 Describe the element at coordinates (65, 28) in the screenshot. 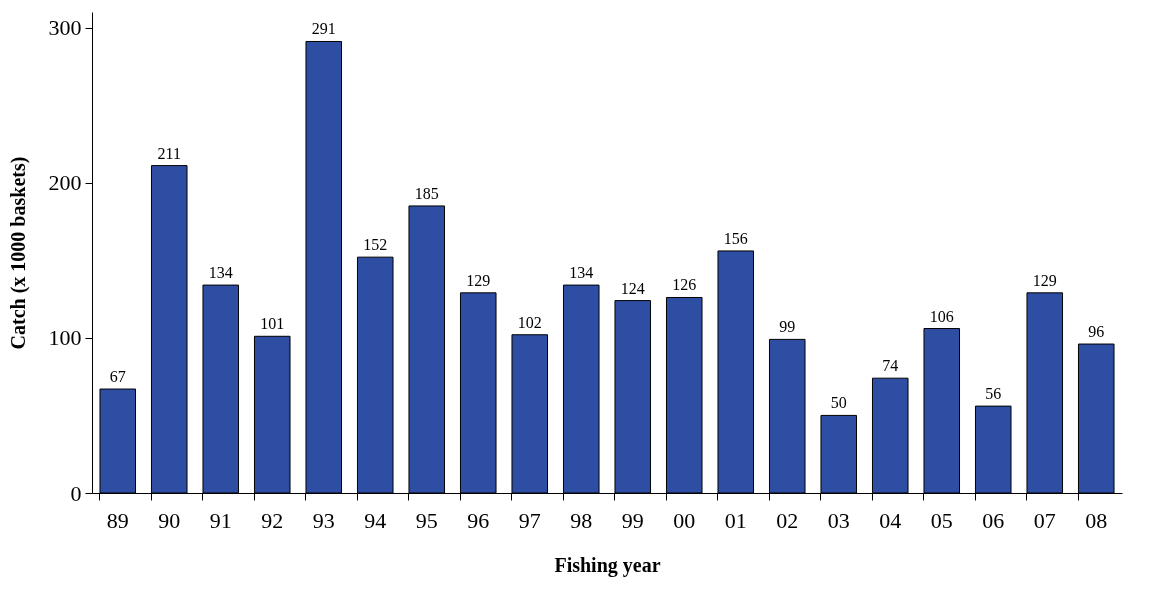

I see `y-tick-label: 300` at that location.